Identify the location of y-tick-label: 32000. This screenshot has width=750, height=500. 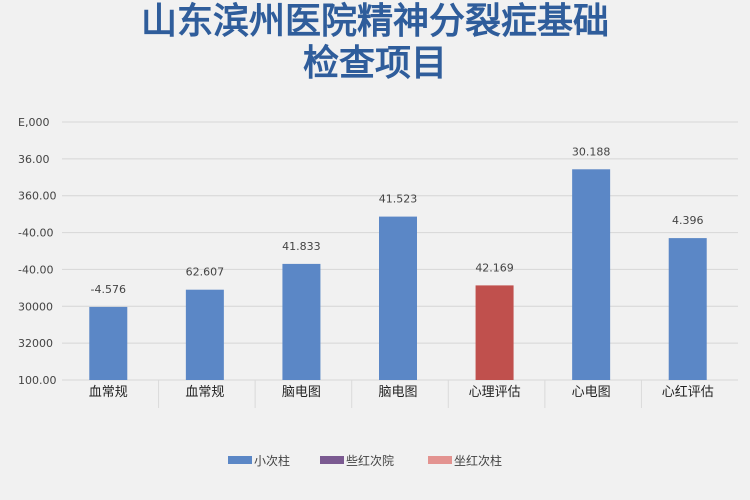
(35, 343).